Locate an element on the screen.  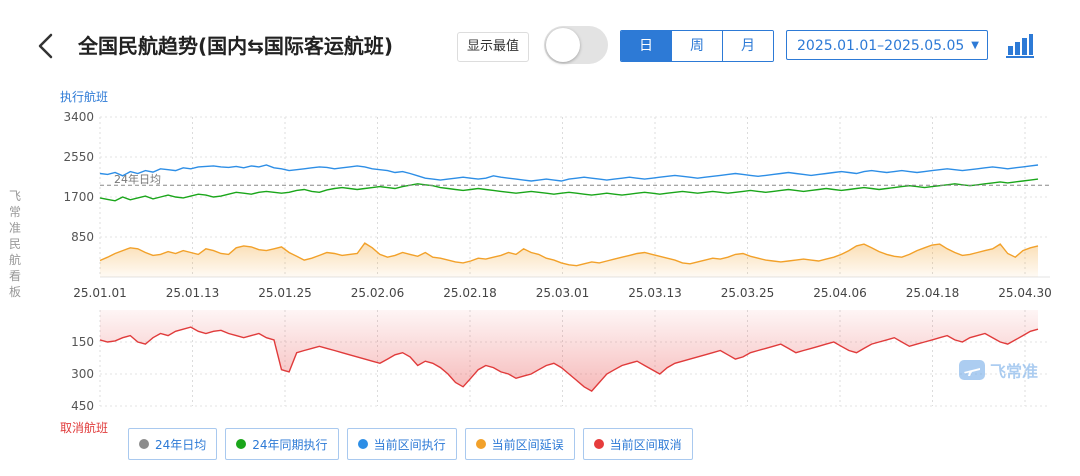
plane-logo-icon is located at coordinates (972, 370).